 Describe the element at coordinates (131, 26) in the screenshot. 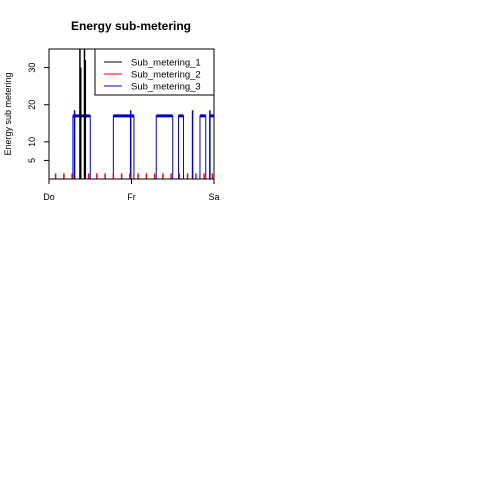

I see `chart-title: Energy sub-metering` at that location.